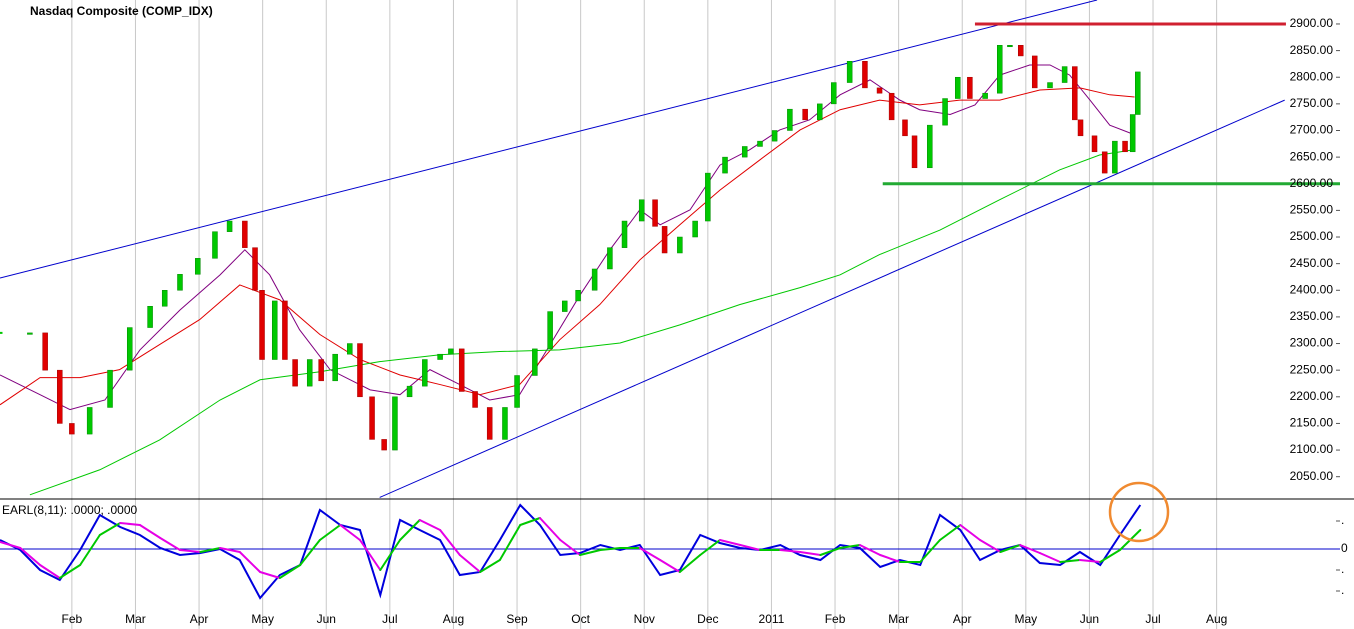 The width and height of the screenshot is (1354, 629). Describe the element at coordinates (1312, 50) in the screenshot. I see `y-tick-label: 2850.00` at that location.